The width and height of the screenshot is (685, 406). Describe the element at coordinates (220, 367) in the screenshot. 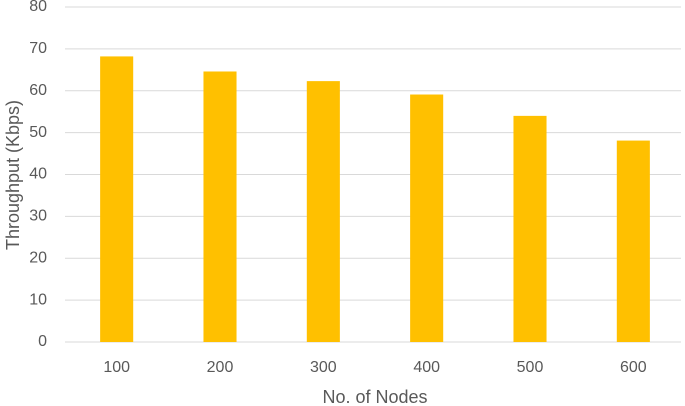

I see `x-tick-label: 200` at that location.